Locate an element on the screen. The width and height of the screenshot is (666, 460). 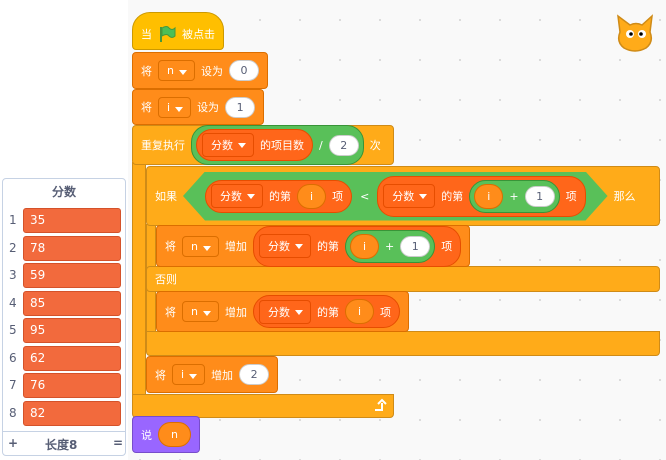
less-than-operator: 分数 的第 i 项 < 分数 的第 i + 1 项 is located at coordinates (395, 196).